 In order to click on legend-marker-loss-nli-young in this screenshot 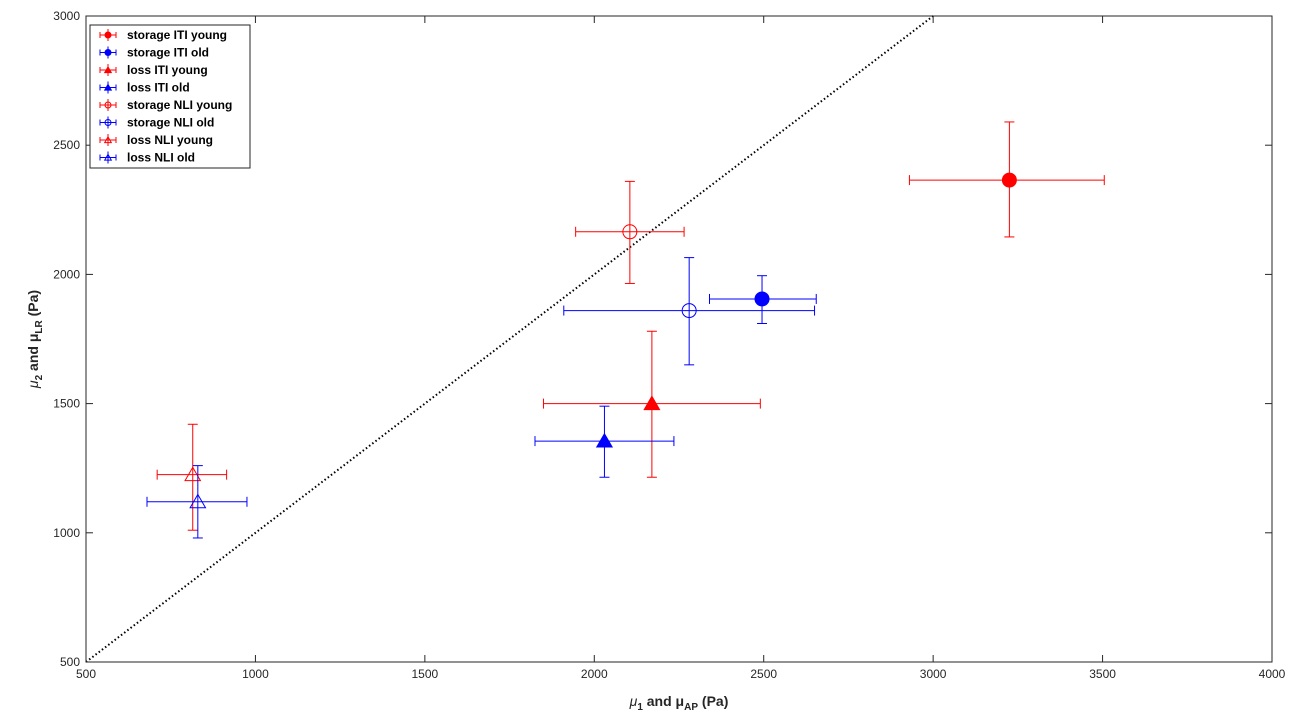, I will do `click(108, 139)`.